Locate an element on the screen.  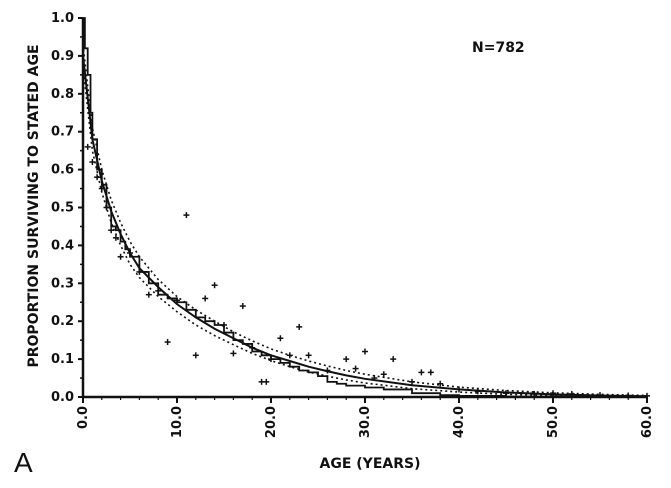
y-tick-label: 1.0 is located at coordinates (62, 18).